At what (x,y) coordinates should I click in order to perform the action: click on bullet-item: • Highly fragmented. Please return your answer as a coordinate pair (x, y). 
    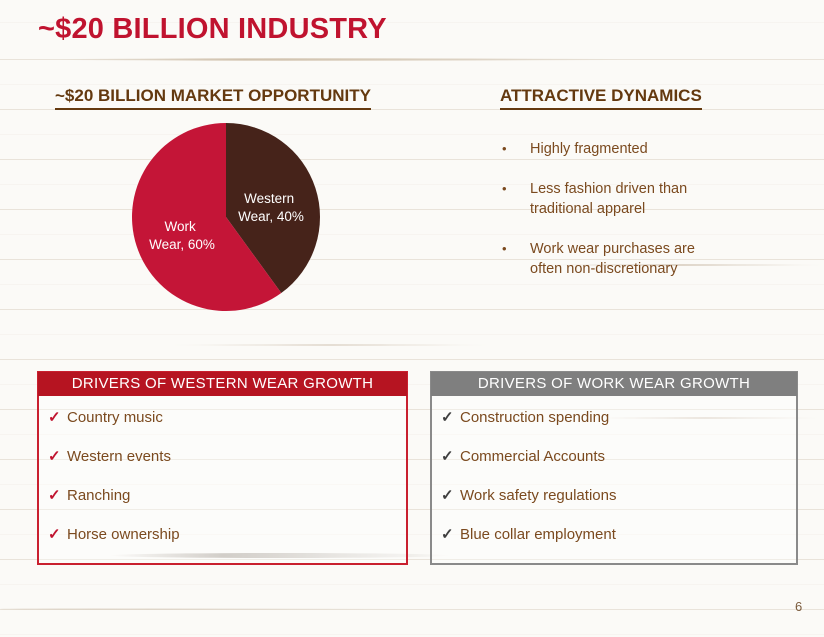
    Looking at the image, I should click on (609, 149).